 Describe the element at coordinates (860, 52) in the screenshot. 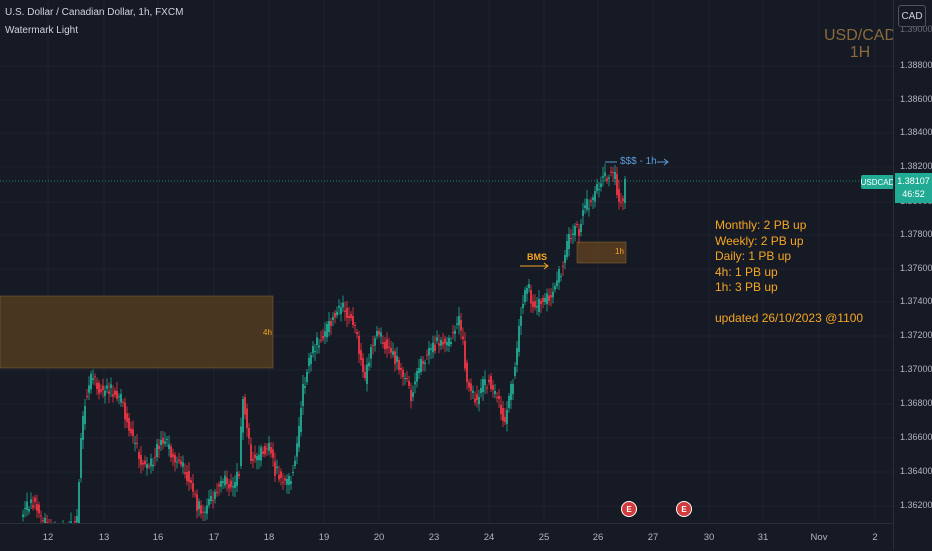

I see `watermark-timeframe: 1H` at that location.